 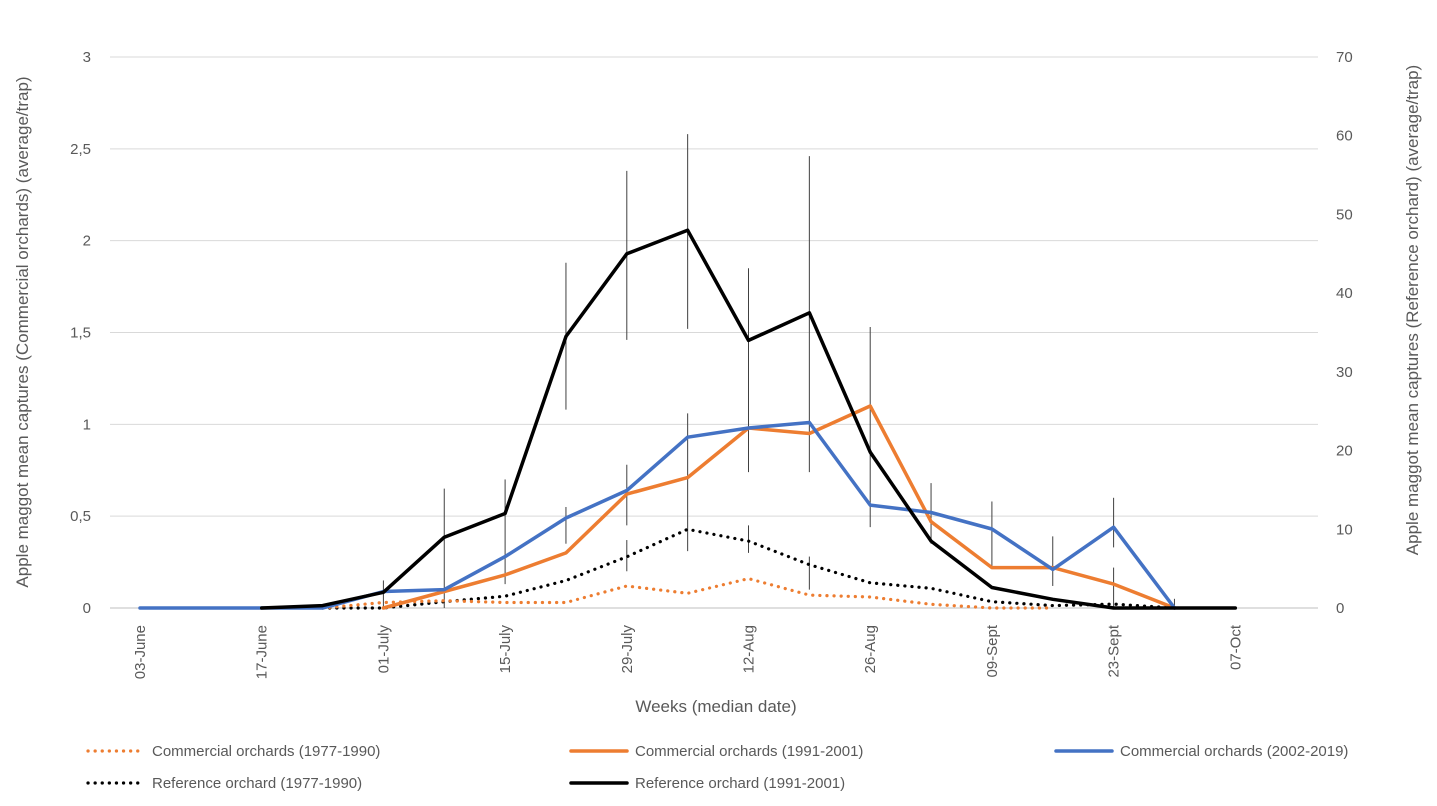 What do you see at coordinates (505, 649) in the screenshot?
I see `x-tick-label: 15-July` at bounding box center [505, 649].